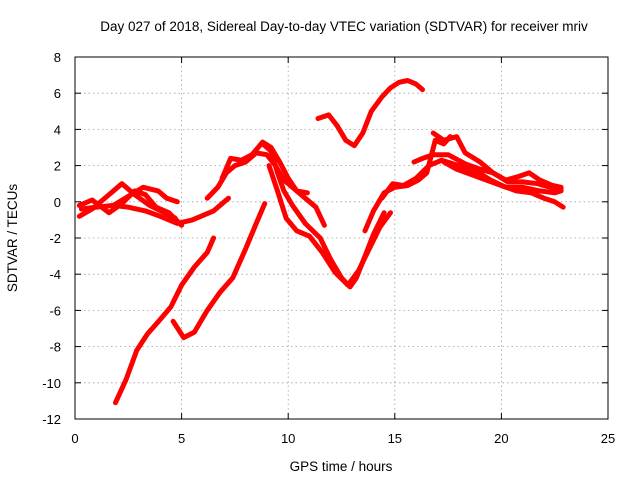  Describe the element at coordinates (57, 93) in the screenshot. I see `y-tick-label: 6` at that location.